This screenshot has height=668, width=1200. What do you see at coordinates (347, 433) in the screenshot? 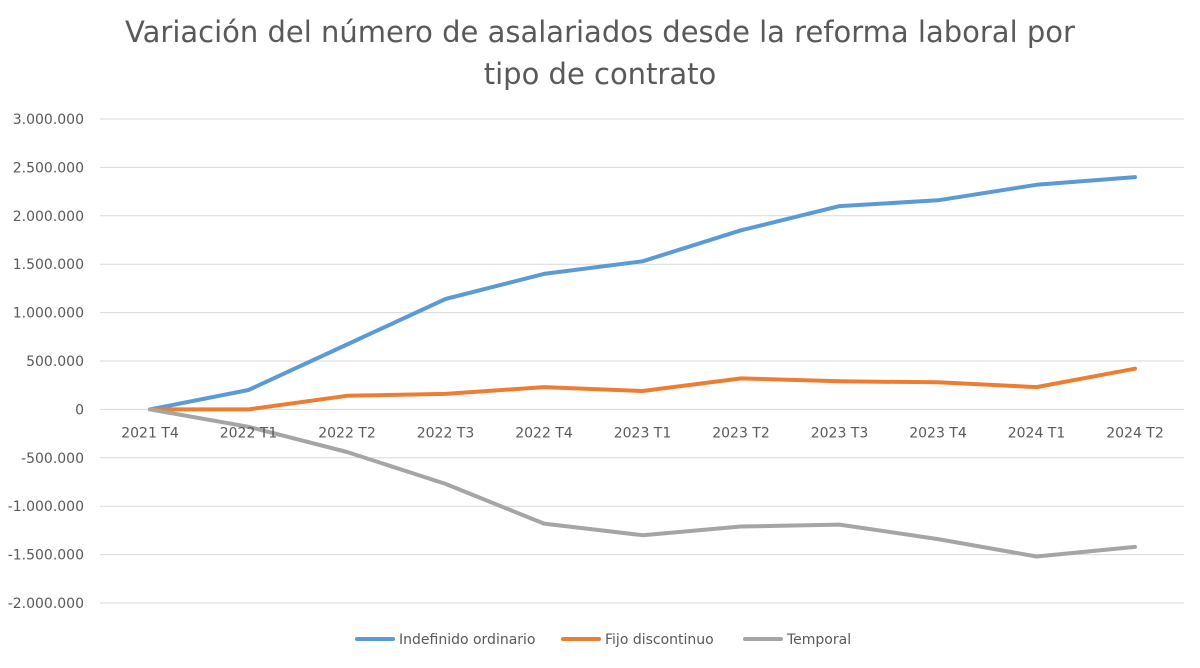
I see `x-tick-label: 2022 T2` at bounding box center [347, 433].